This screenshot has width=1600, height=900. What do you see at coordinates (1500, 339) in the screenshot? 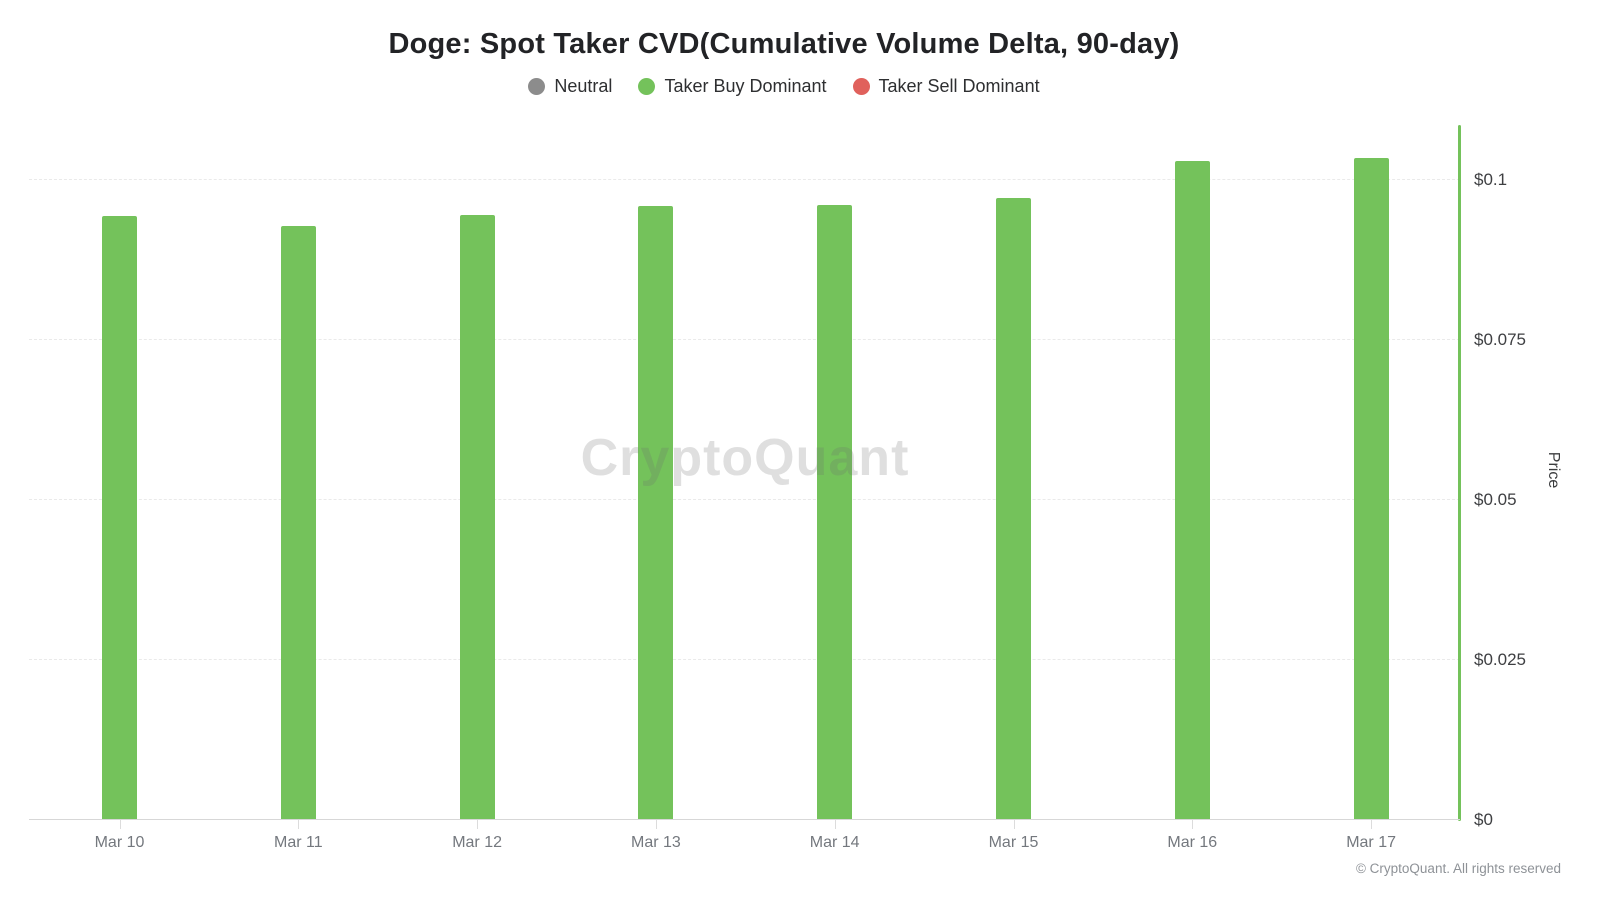
I see `y-axis-tick-label: $0.075` at bounding box center [1500, 339].